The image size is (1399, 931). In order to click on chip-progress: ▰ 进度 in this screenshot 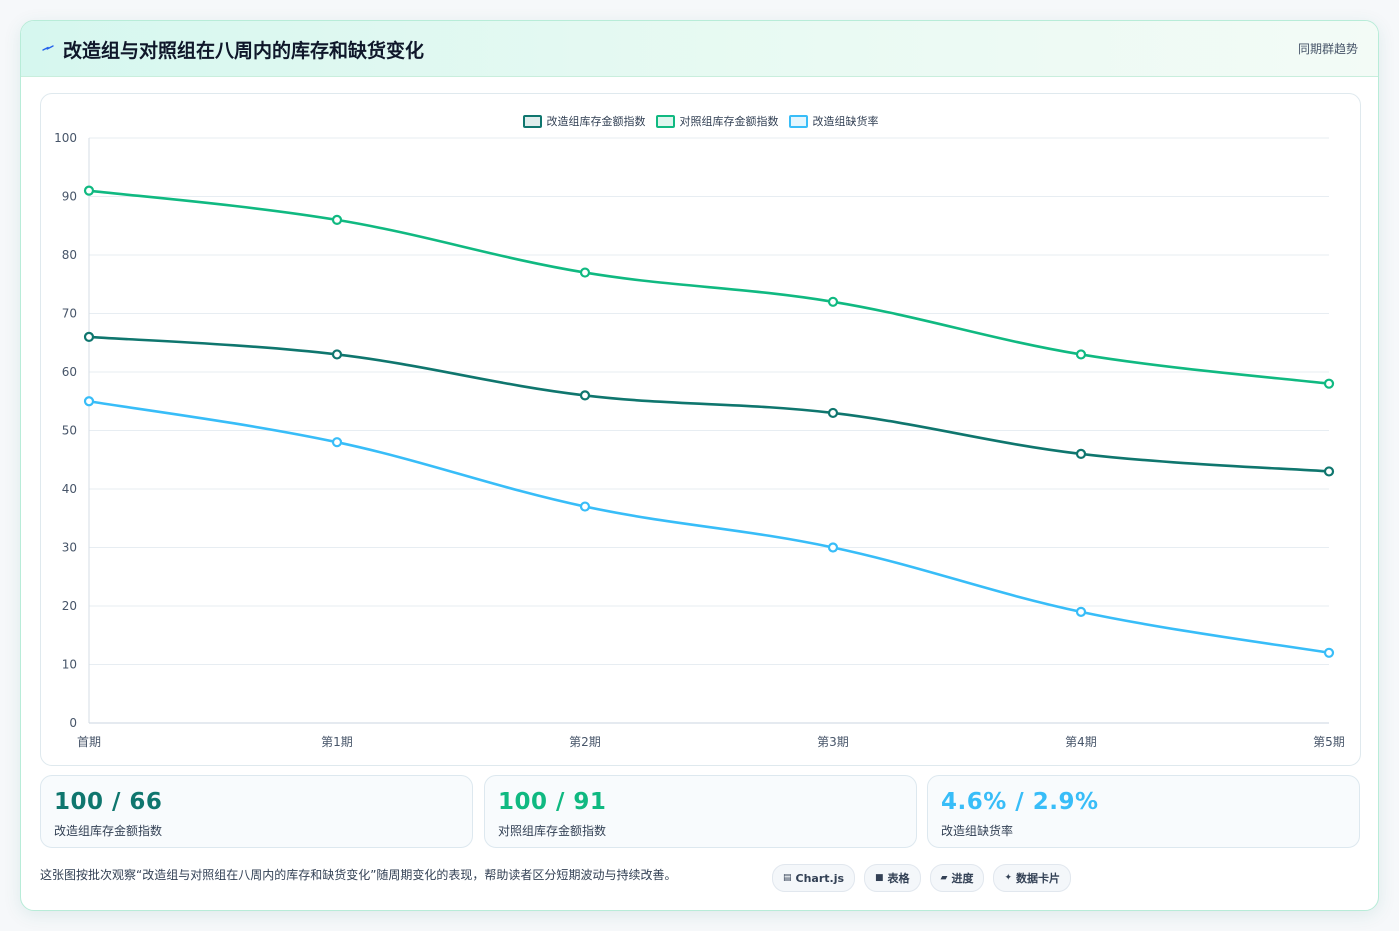, I will do `click(957, 878)`.